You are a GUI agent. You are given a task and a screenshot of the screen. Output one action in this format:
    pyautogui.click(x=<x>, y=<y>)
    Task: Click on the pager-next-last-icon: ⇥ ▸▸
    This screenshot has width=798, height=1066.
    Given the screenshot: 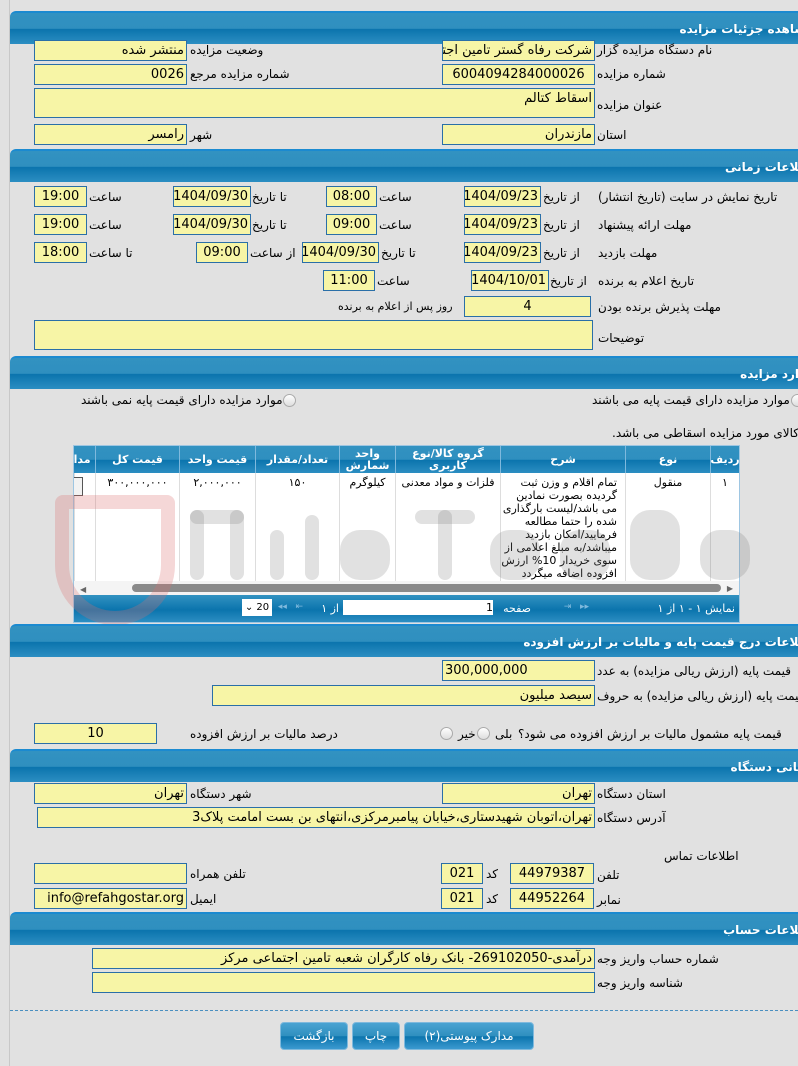 What is the action you would take?
    pyautogui.click(x=576, y=607)
    